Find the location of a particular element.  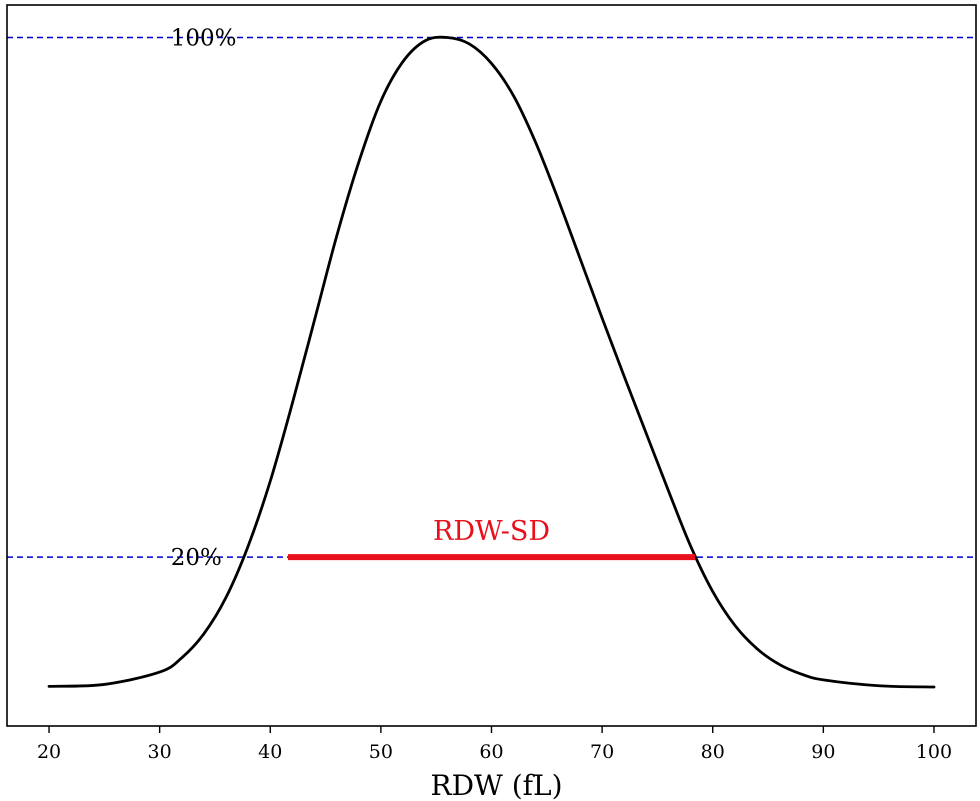

x-tick-label: 90 is located at coordinates (823, 752).